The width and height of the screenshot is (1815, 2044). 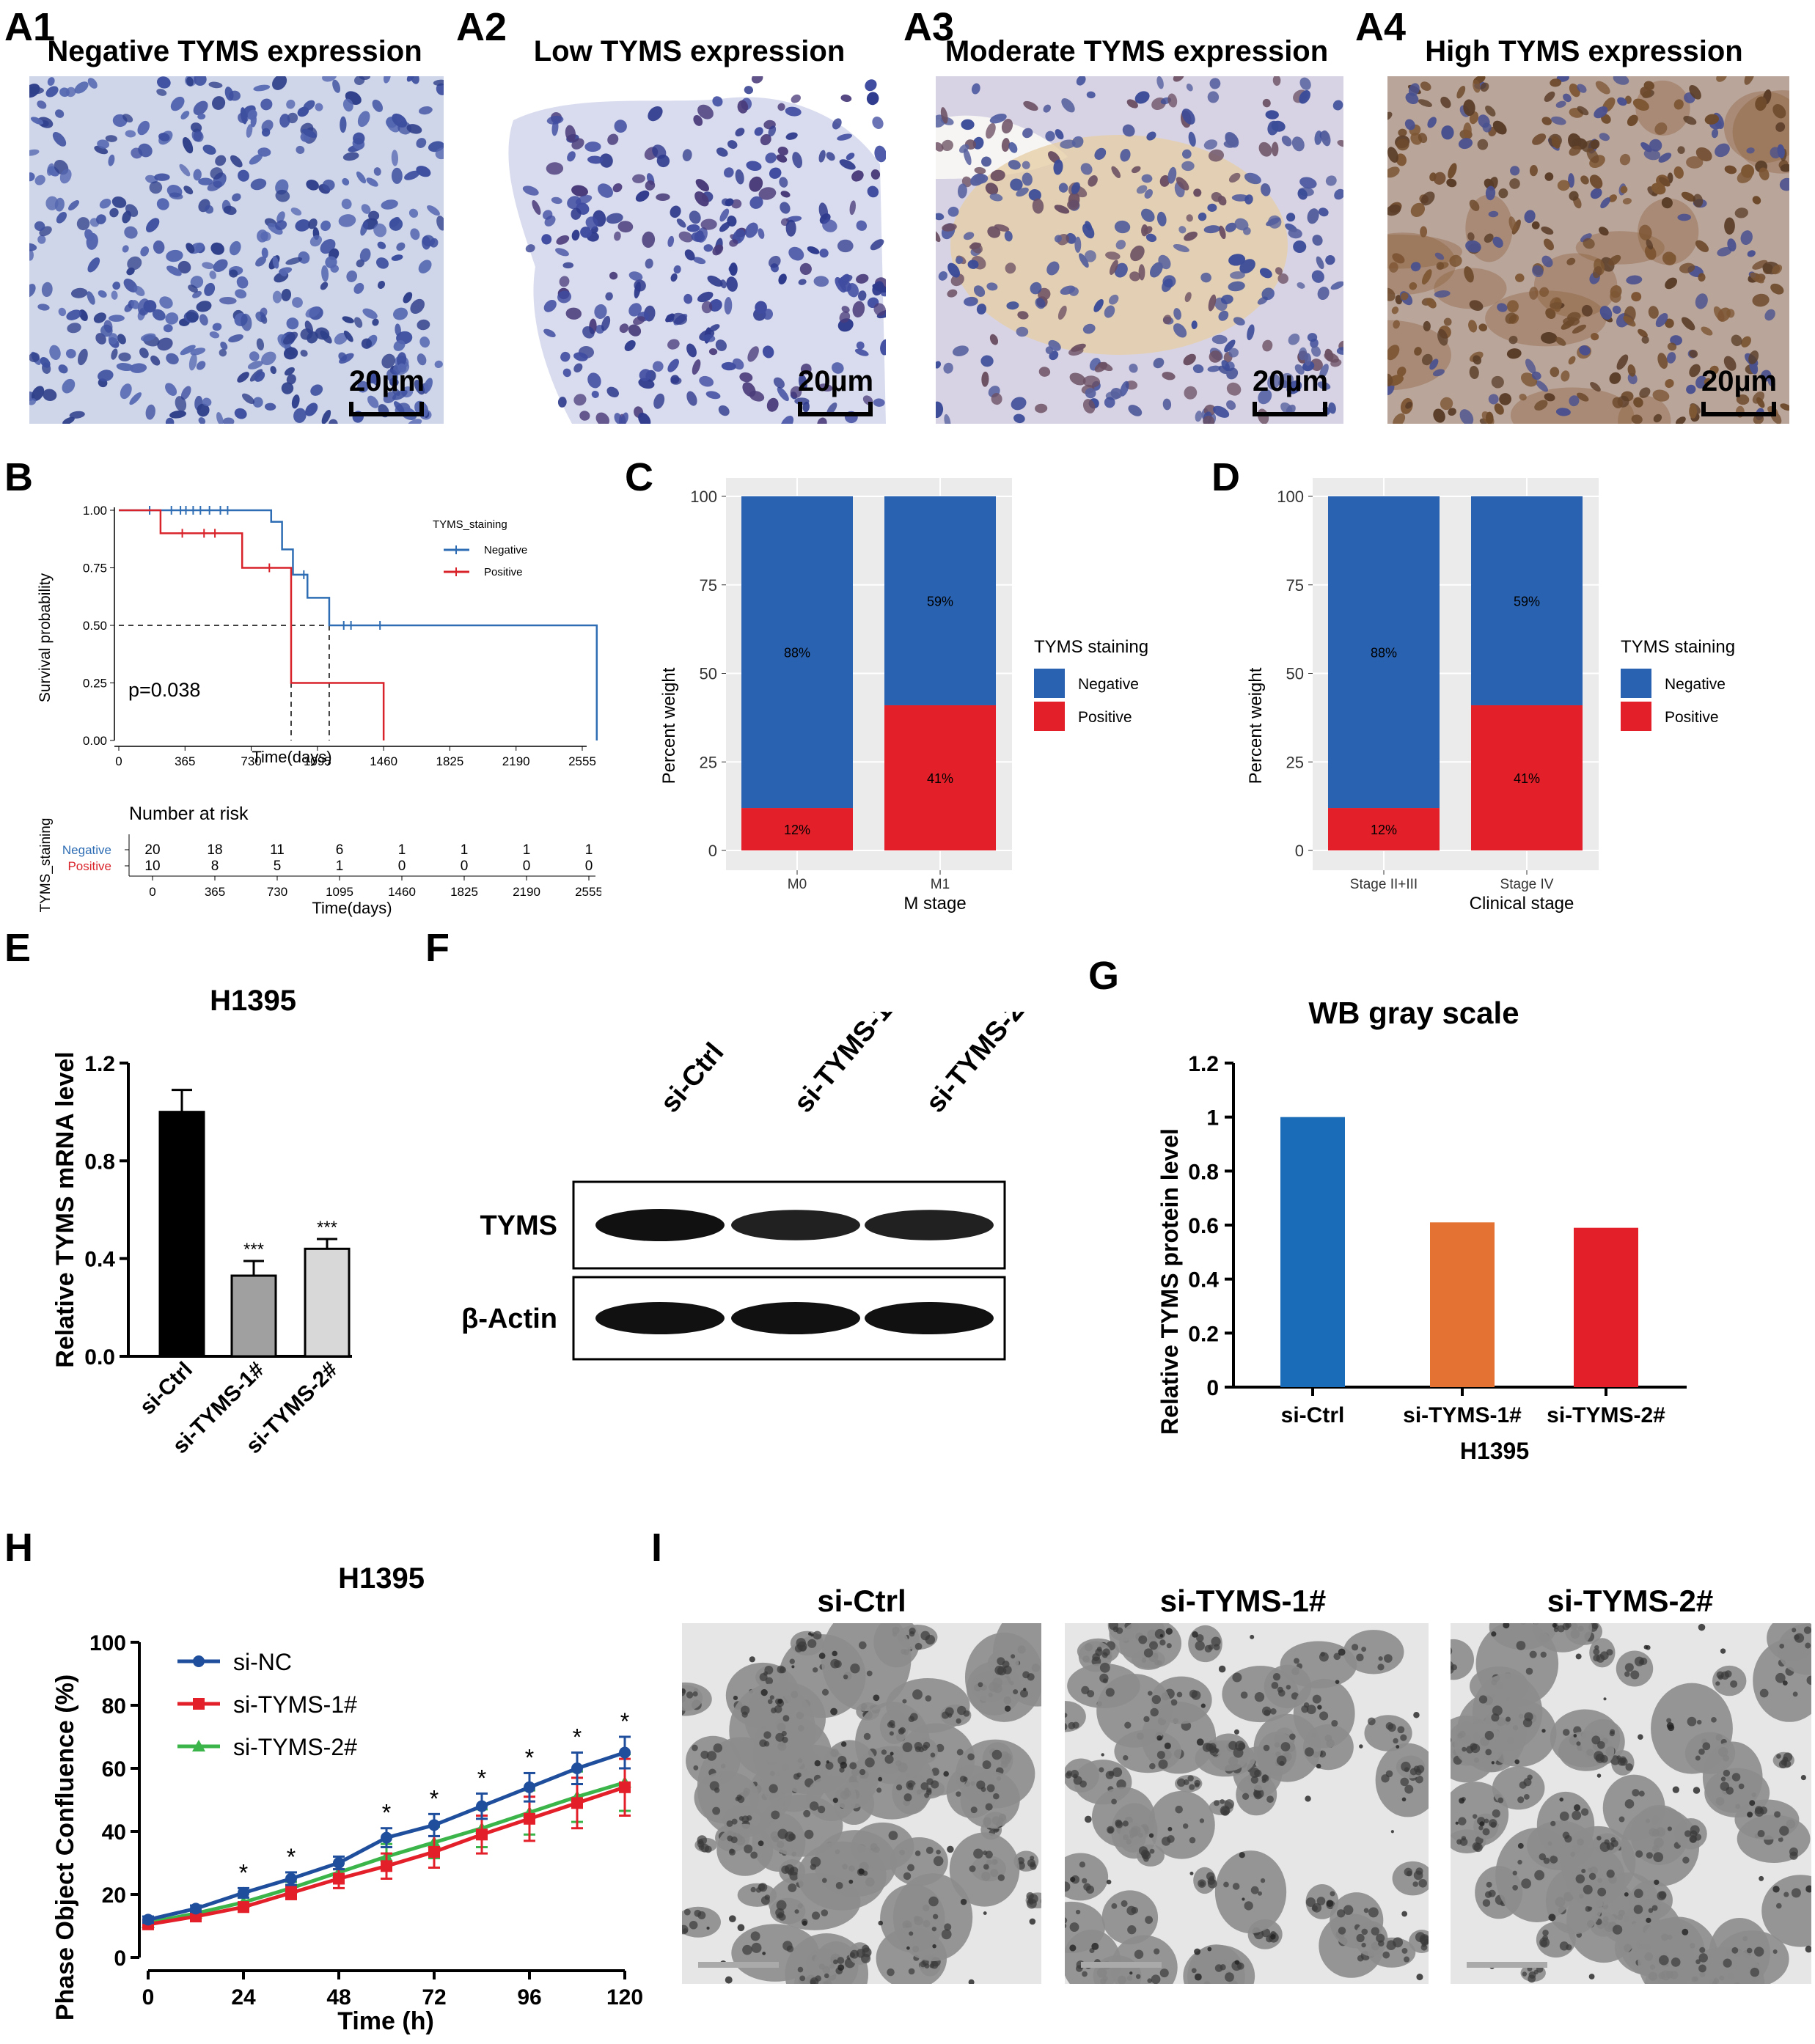 I want to click on a4-scale-text: 20µm, so click(x=1739, y=381).